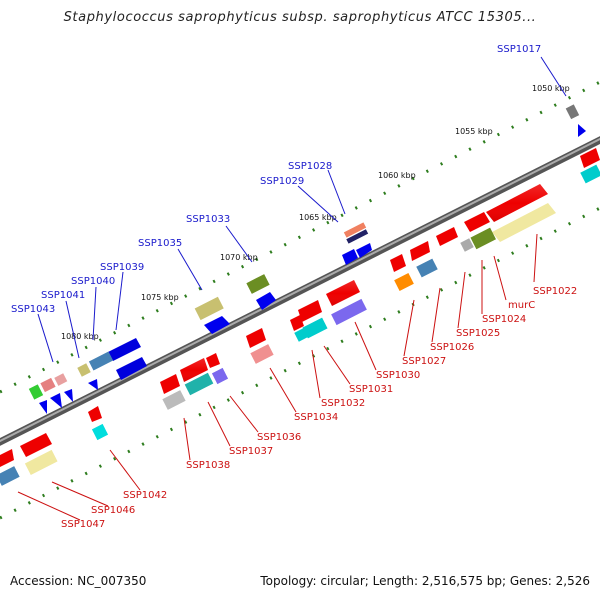  What do you see at coordinates (93, 281) in the screenshot?
I see `label-ssp1040: SSP1040` at bounding box center [93, 281].